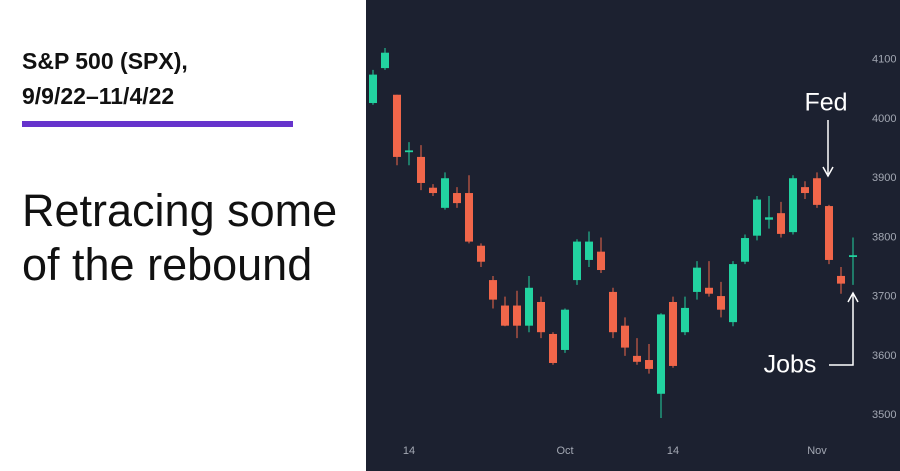 The width and height of the screenshot is (900, 471). What do you see at coordinates (884, 297) in the screenshot?
I see `y-tick-label: 3700` at bounding box center [884, 297].